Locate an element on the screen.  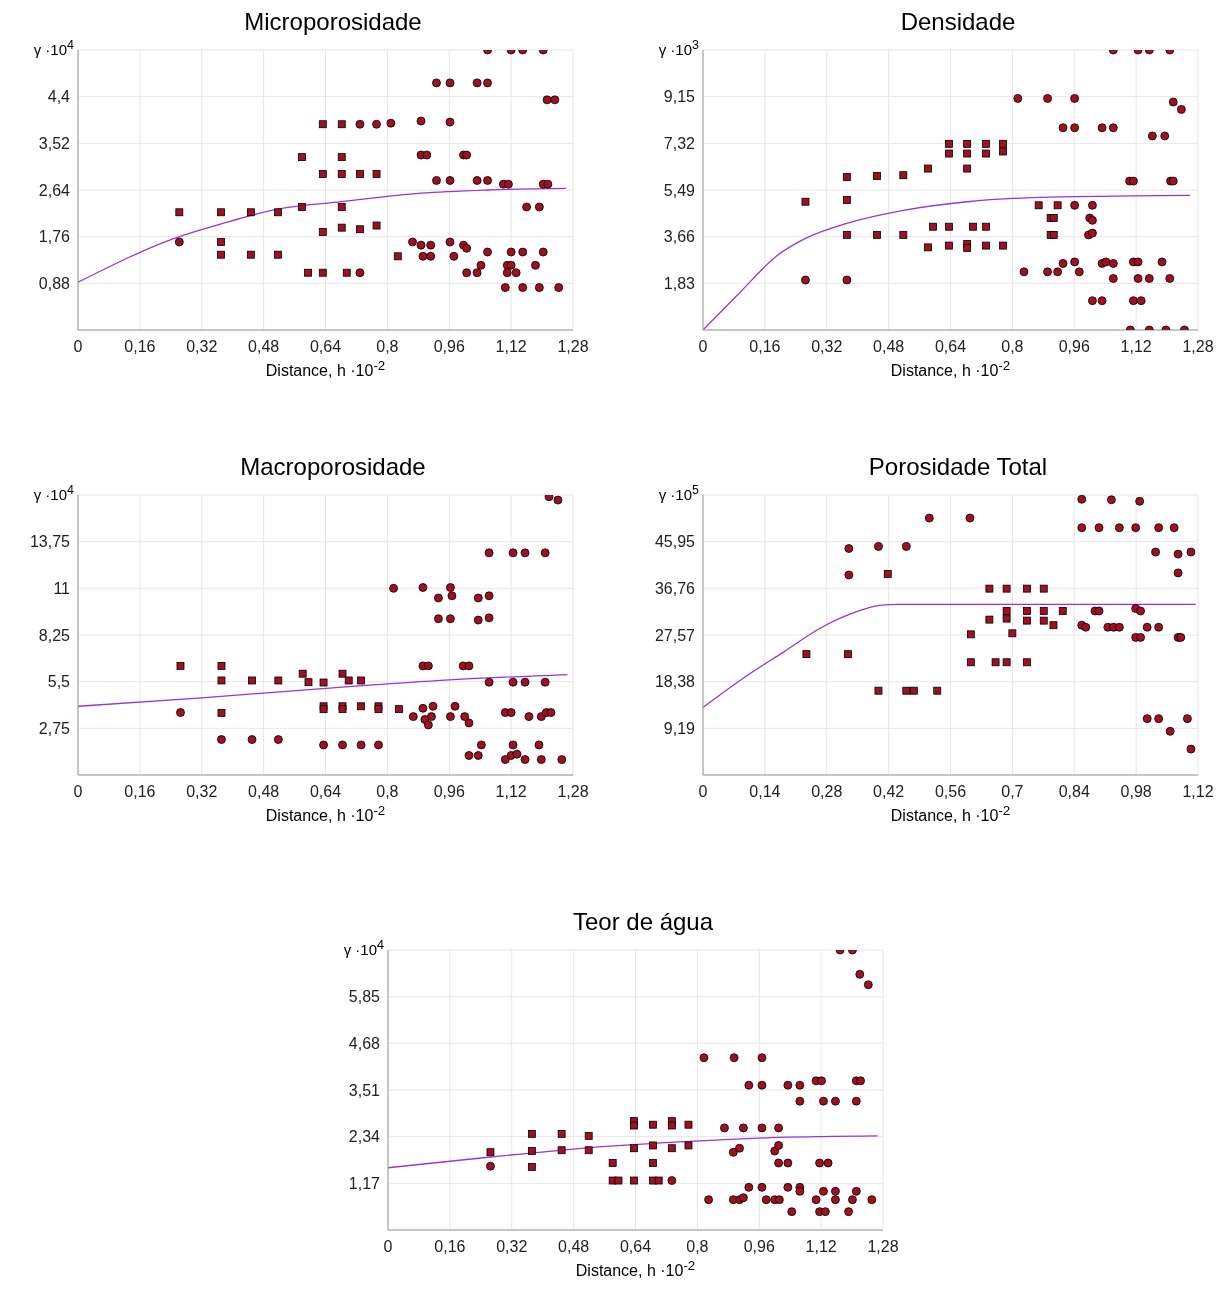
chart-title: Densidade is located at coordinates (958, 21).